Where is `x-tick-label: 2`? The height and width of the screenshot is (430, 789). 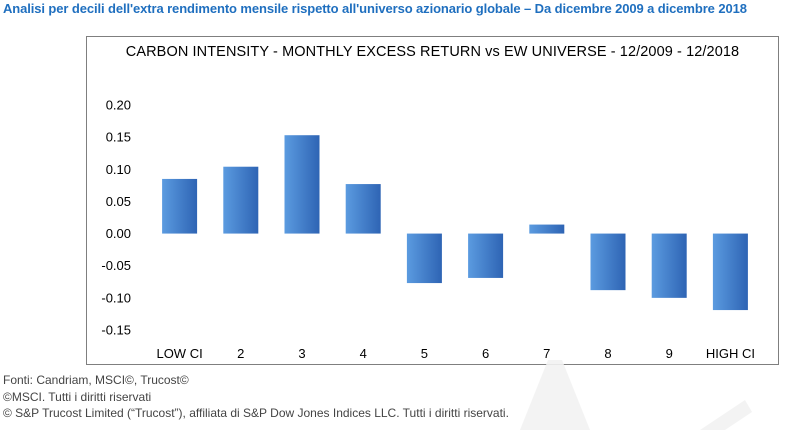
x-tick-label: 2 is located at coordinates (240, 353).